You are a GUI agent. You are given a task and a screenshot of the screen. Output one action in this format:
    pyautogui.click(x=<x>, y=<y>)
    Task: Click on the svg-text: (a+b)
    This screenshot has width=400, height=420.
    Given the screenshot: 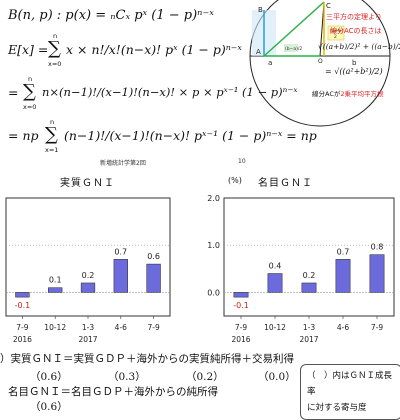 What is the action you would take?
    pyautogui.click(x=336, y=31)
    